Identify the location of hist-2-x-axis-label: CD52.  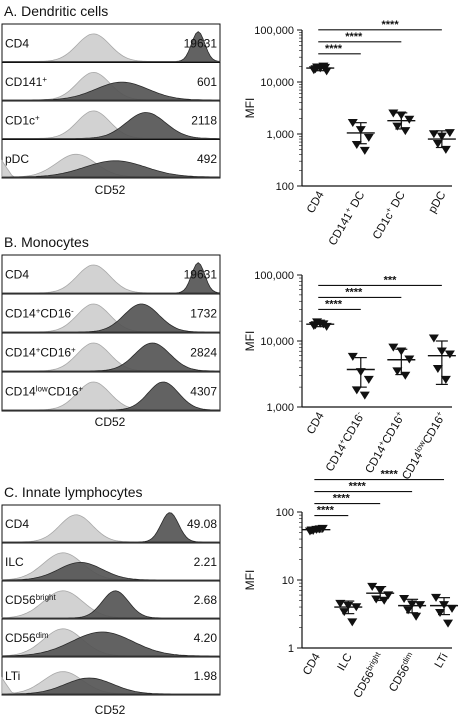
(110, 710).